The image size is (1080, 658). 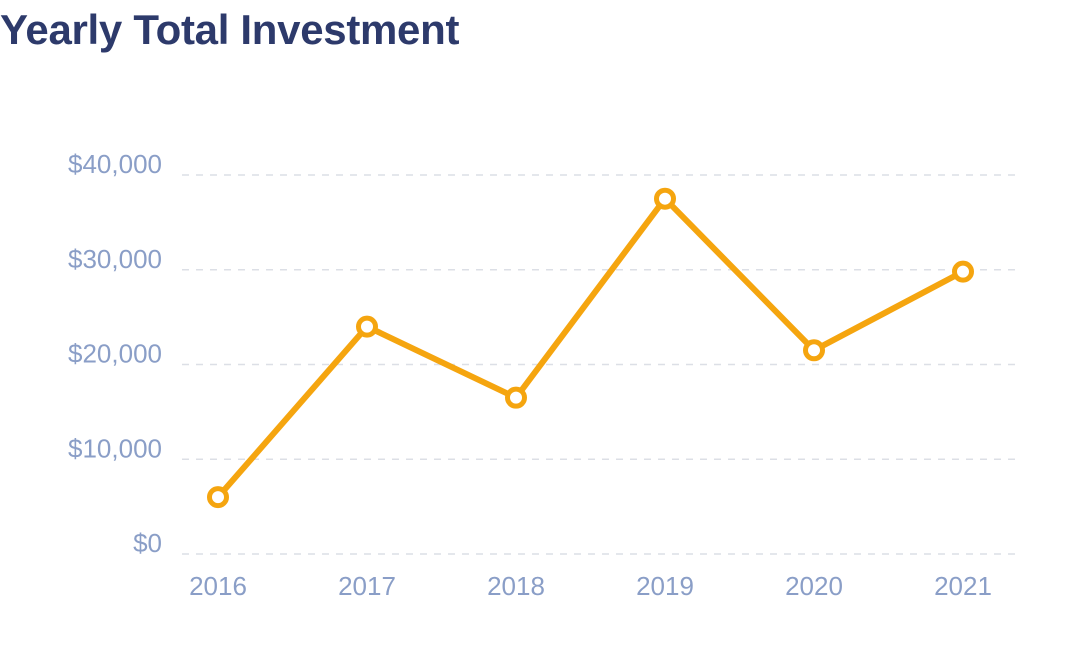 What do you see at coordinates (665, 586) in the screenshot?
I see `x-tick-label: 2019` at bounding box center [665, 586].